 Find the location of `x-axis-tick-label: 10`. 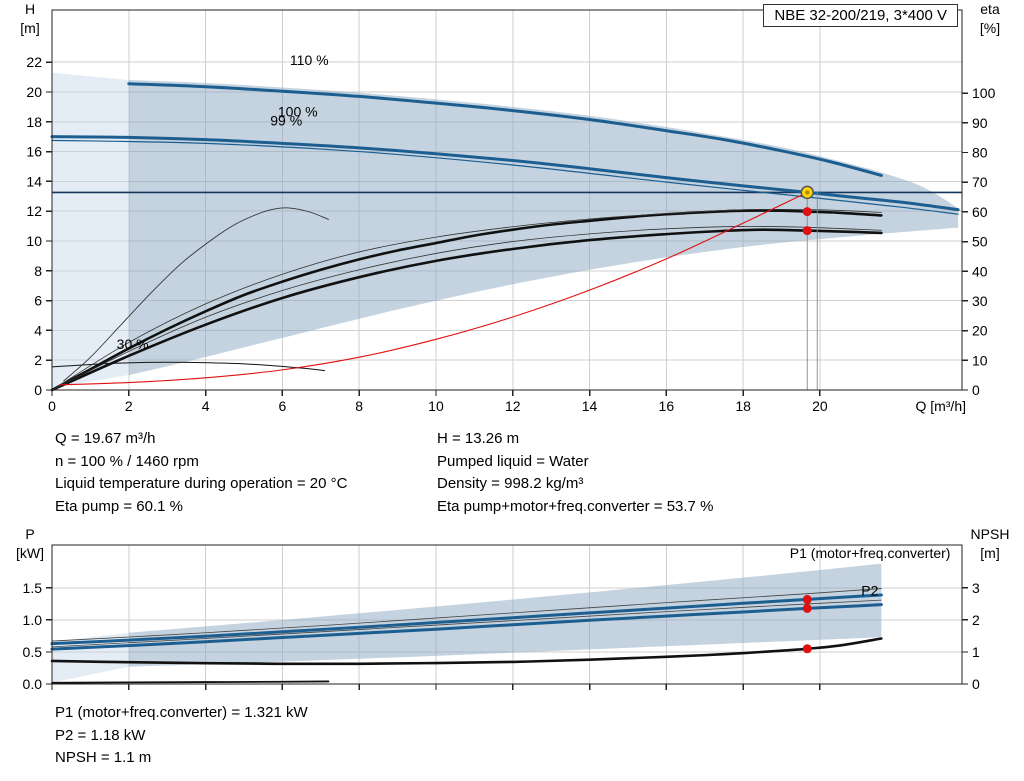

x-axis-tick-label: 10 is located at coordinates (436, 406).